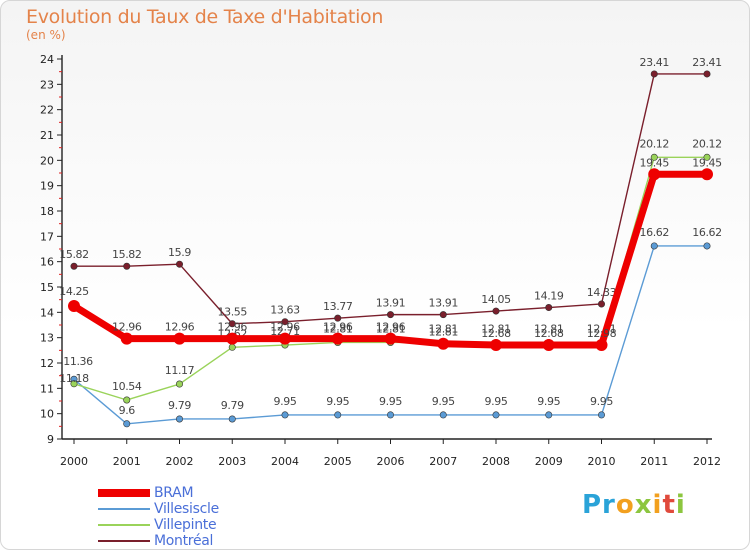 Image resolution: width=750 pixels, height=550 pixels. Describe the element at coordinates (74, 461) in the screenshot. I see `x-tick-label: 2000` at that location.